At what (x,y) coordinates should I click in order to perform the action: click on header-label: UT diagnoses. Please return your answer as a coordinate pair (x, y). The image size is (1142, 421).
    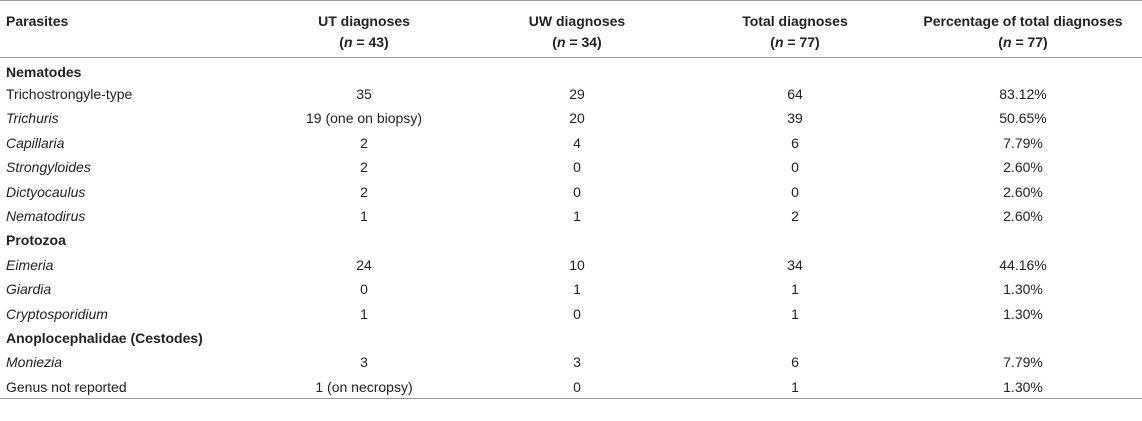
    Looking at the image, I should click on (364, 21).